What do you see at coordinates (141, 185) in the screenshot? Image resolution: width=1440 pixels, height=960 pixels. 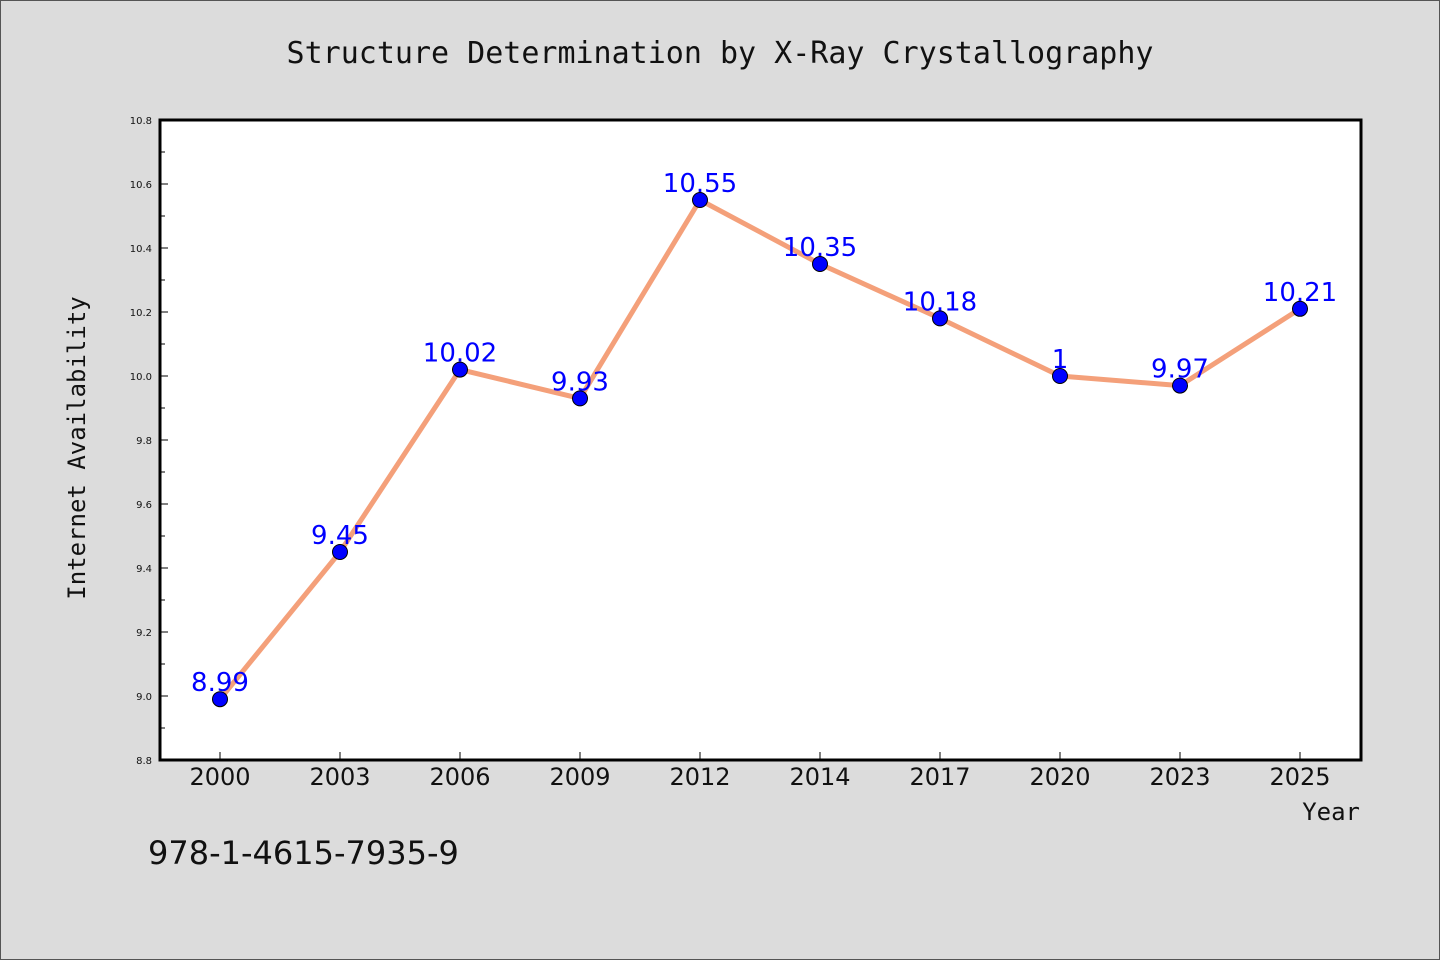 I see `y-tick-label: 10.6` at bounding box center [141, 185].